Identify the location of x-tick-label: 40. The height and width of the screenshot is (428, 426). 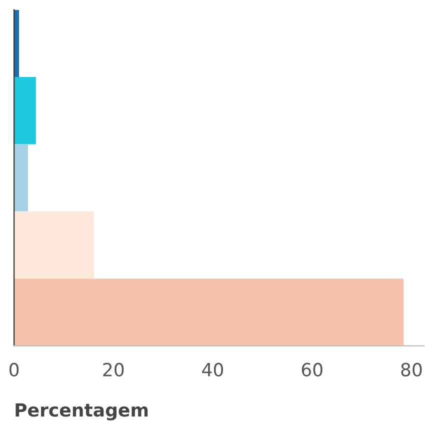
(213, 369).